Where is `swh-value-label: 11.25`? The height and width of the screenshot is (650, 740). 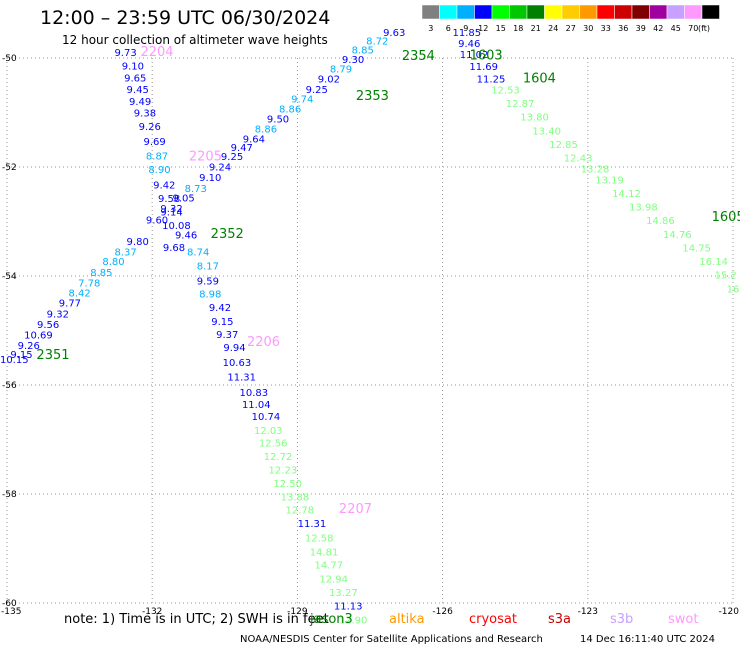
swh-value-label: 11.25 is located at coordinates (491, 80).